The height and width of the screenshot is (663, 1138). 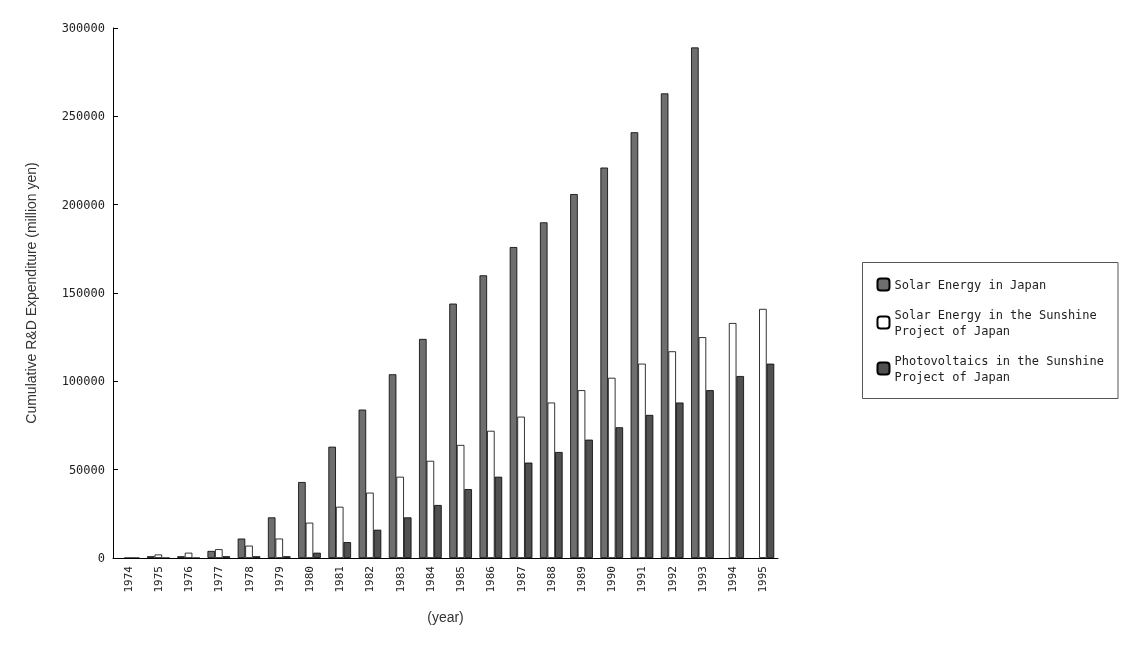 What do you see at coordinates (101, 558) in the screenshot?
I see `y-tick-label: 0` at bounding box center [101, 558].